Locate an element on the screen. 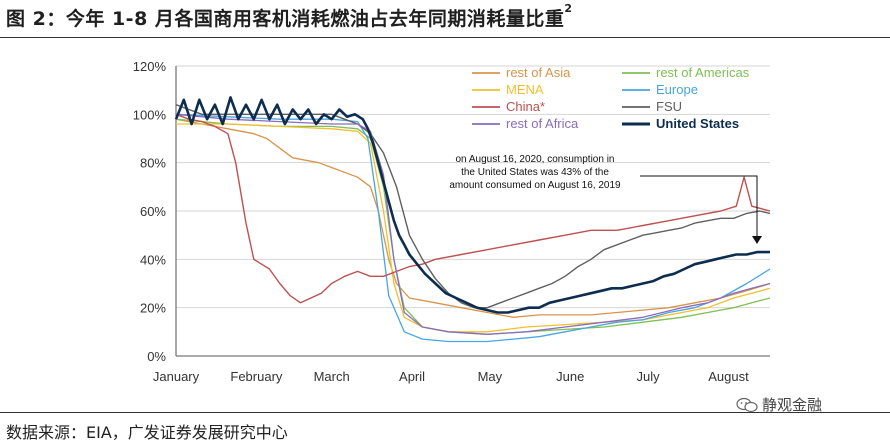 The width and height of the screenshot is (890, 448). legend-label: United States is located at coordinates (697, 123).